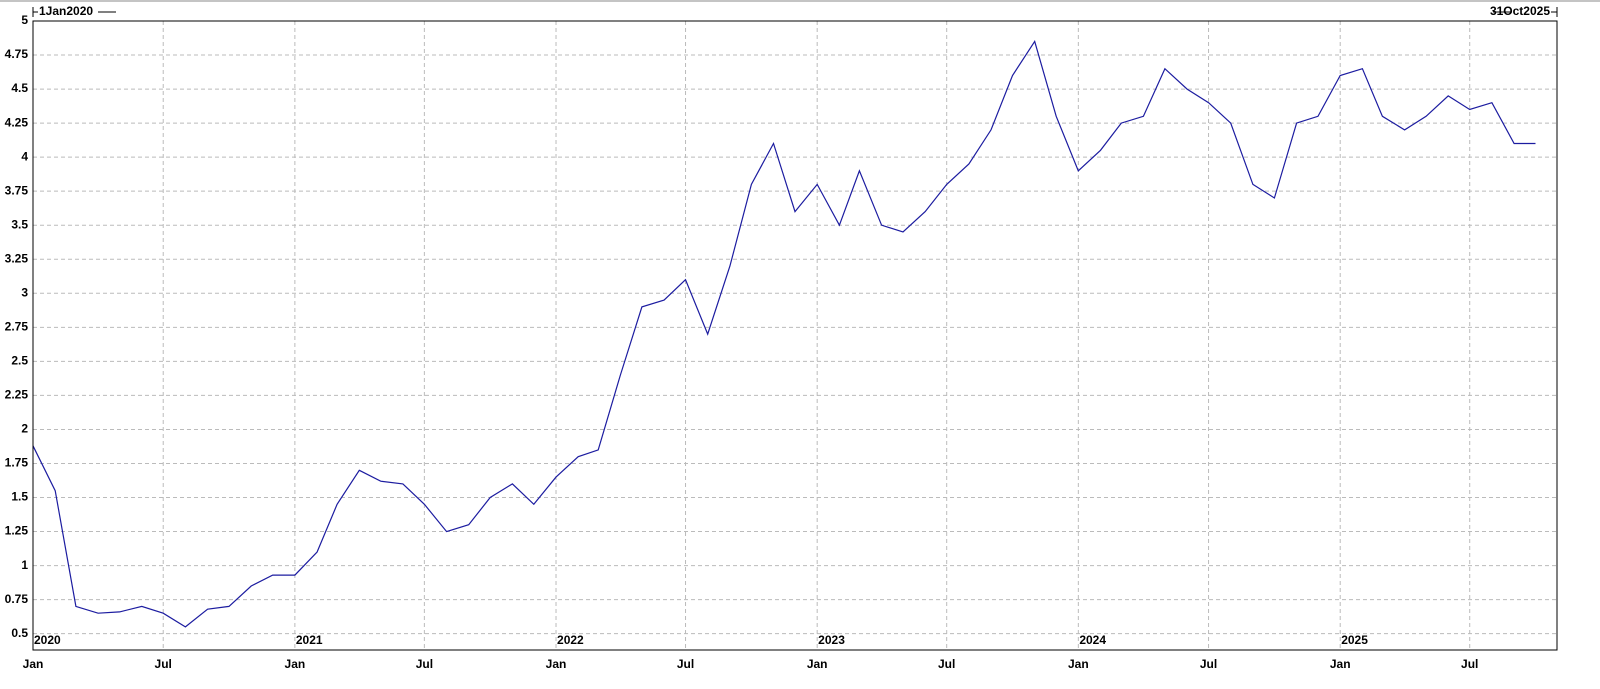 The width and height of the screenshot is (1600, 689). Describe the element at coordinates (831, 640) in the screenshot. I see `year-label: 2023` at that location.